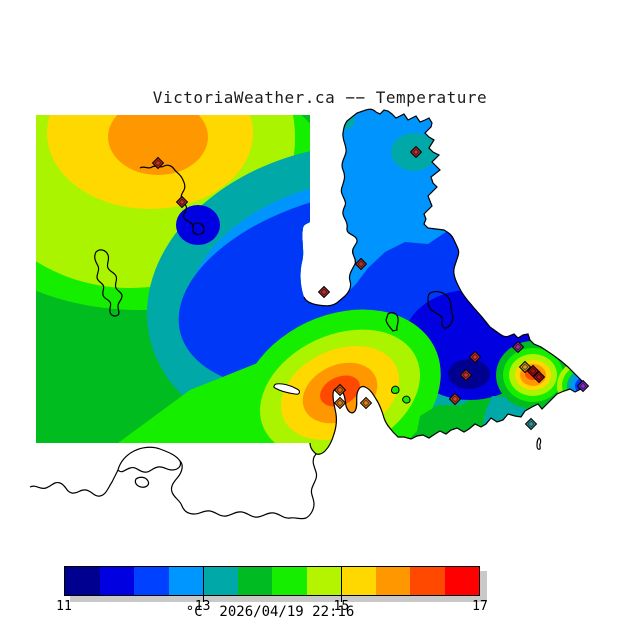 The image size is (640, 640). I want to click on colorbar-caption: °C 2026/04/19 22:16, so click(270, 612).